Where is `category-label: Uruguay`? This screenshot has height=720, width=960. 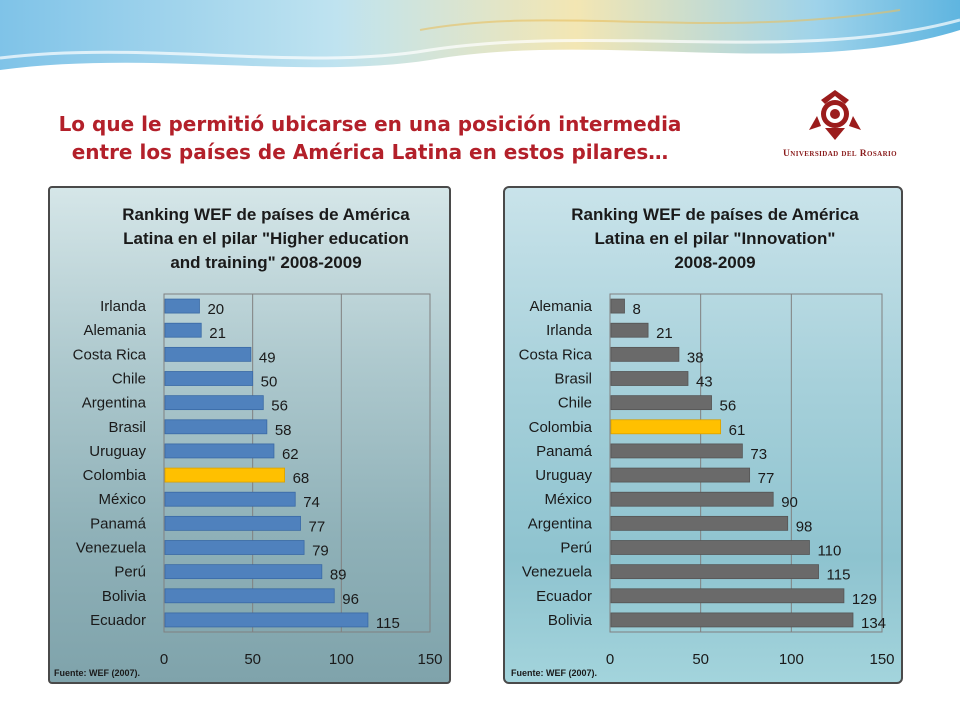
category-label: Uruguay is located at coordinates (563, 475).